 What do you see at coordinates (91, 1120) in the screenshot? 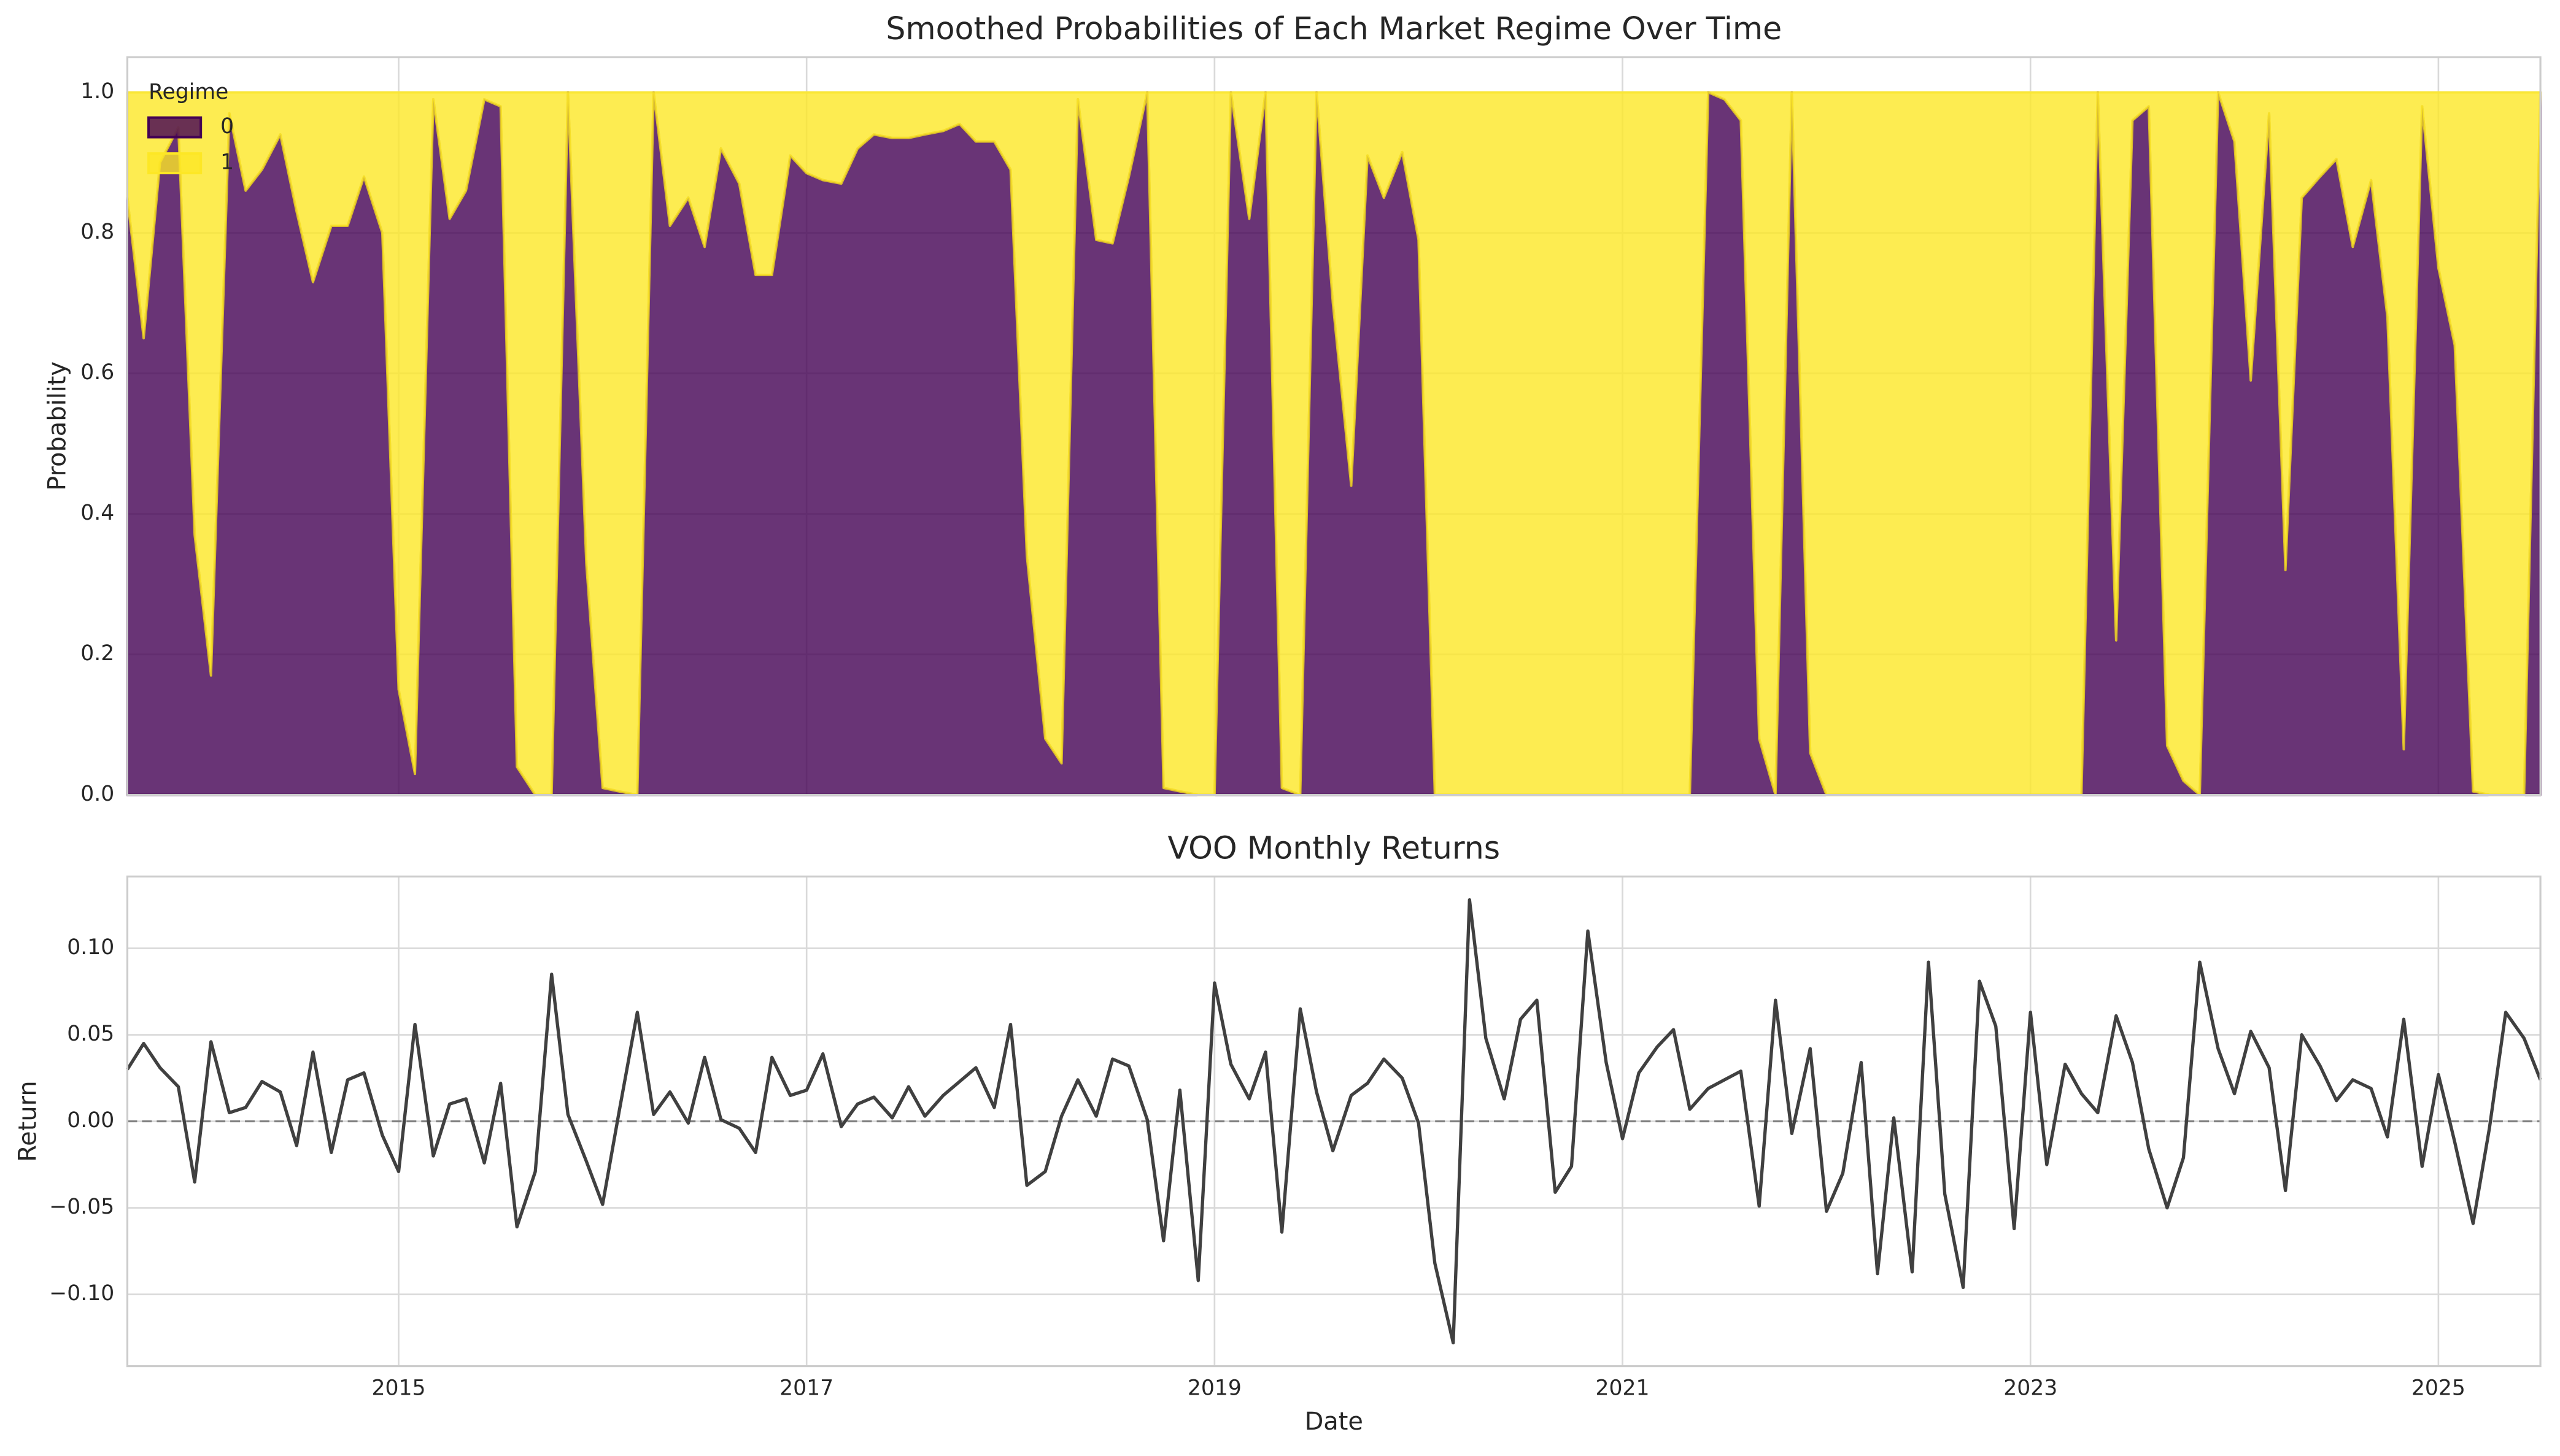
I see `y-tick-label: 0.00` at bounding box center [91, 1120].